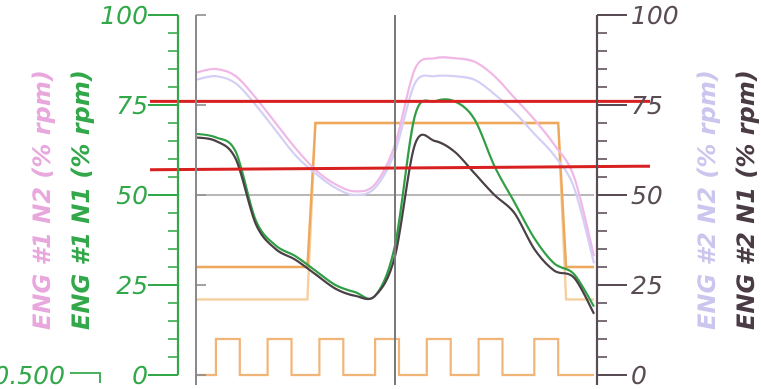 The height and width of the screenshot is (389, 761). Describe the element at coordinates (81, 200) in the screenshot. I see `left-axis-label-eng1-n1: ENG #1 N1 (% rpm)` at that location.